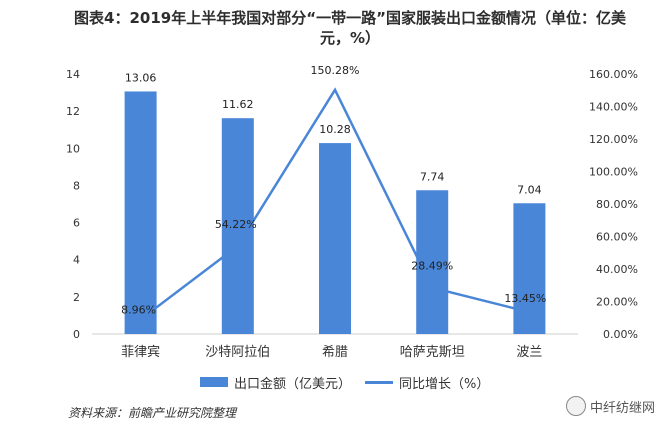 The image size is (667, 436). What do you see at coordinates (613, 74) in the screenshot?
I see `right-tick-label: 160.00%` at bounding box center [613, 74].